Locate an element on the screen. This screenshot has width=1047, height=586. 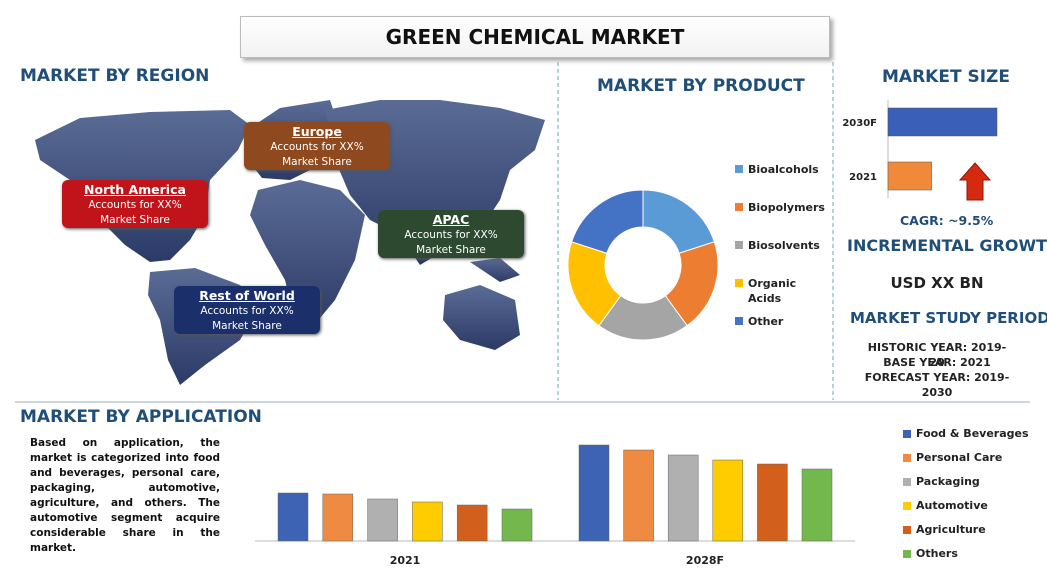
legend-label: Others is located at coordinates (937, 553).